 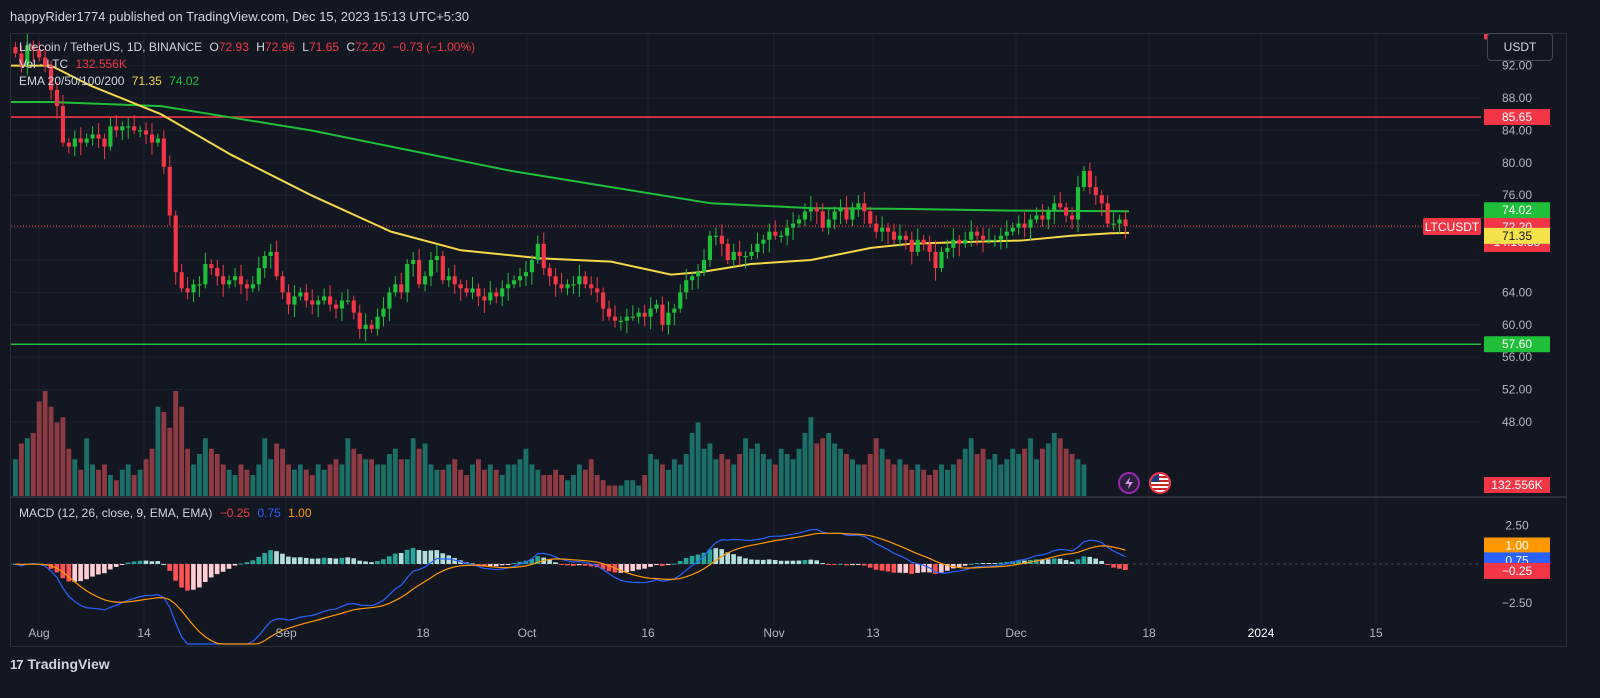 What do you see at coordinates (1517, 163) in the screenshot?
I see `price-tick-label: 80.00` at bounding box center [1517, 163].